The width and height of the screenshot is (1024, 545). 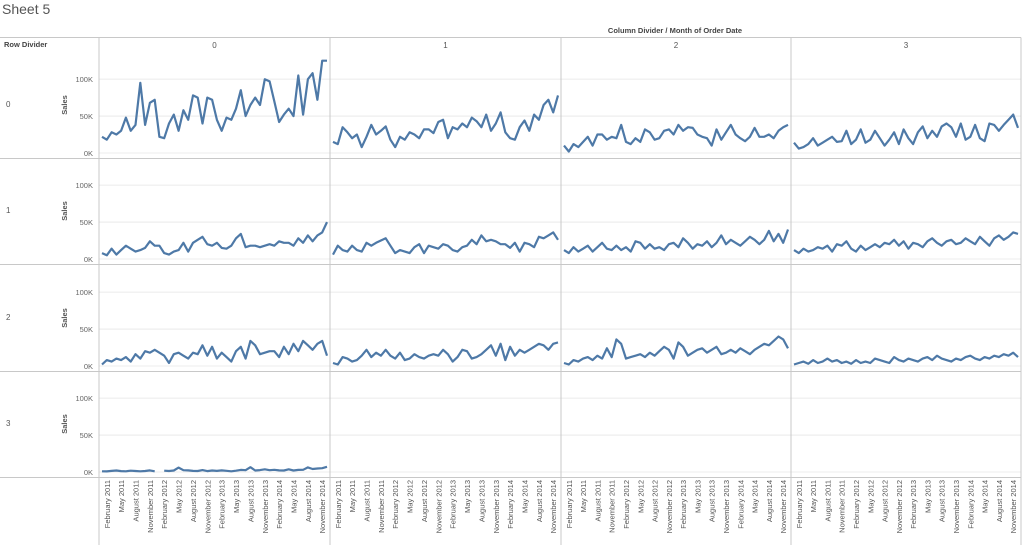 What do you see at coordinates (8, 423) in the screenshot?
I see `row-label: 3` at bounding box center [8, 423].